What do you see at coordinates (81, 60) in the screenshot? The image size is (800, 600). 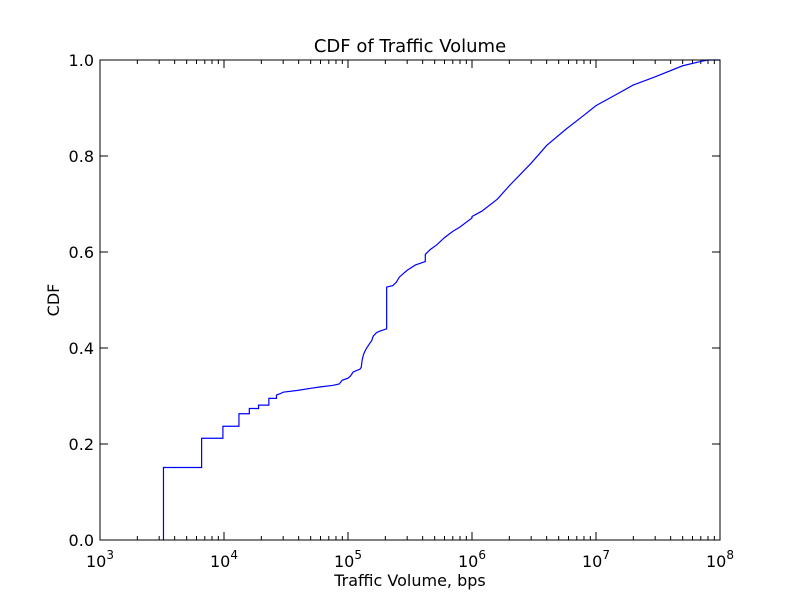 I see `y-tick-label: 1.0` at bounding box center [81, 60].